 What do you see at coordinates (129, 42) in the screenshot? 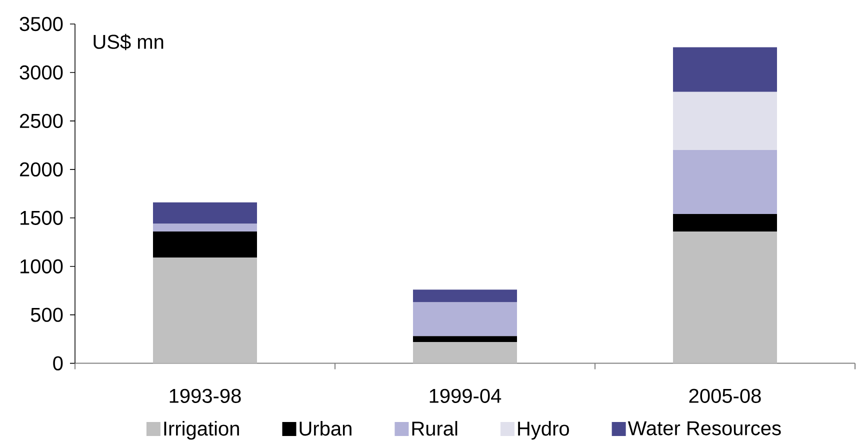
I see `y-axis-title: US$ mn` at bounding box center [129, 42].